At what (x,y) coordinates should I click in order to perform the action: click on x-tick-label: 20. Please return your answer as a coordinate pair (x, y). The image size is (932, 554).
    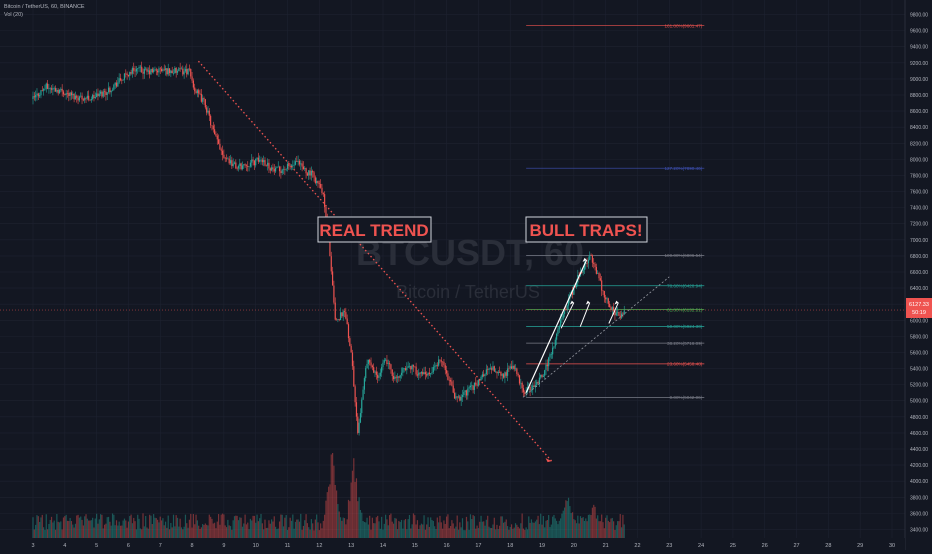
    Looking at the image, I should click on (574, 546).